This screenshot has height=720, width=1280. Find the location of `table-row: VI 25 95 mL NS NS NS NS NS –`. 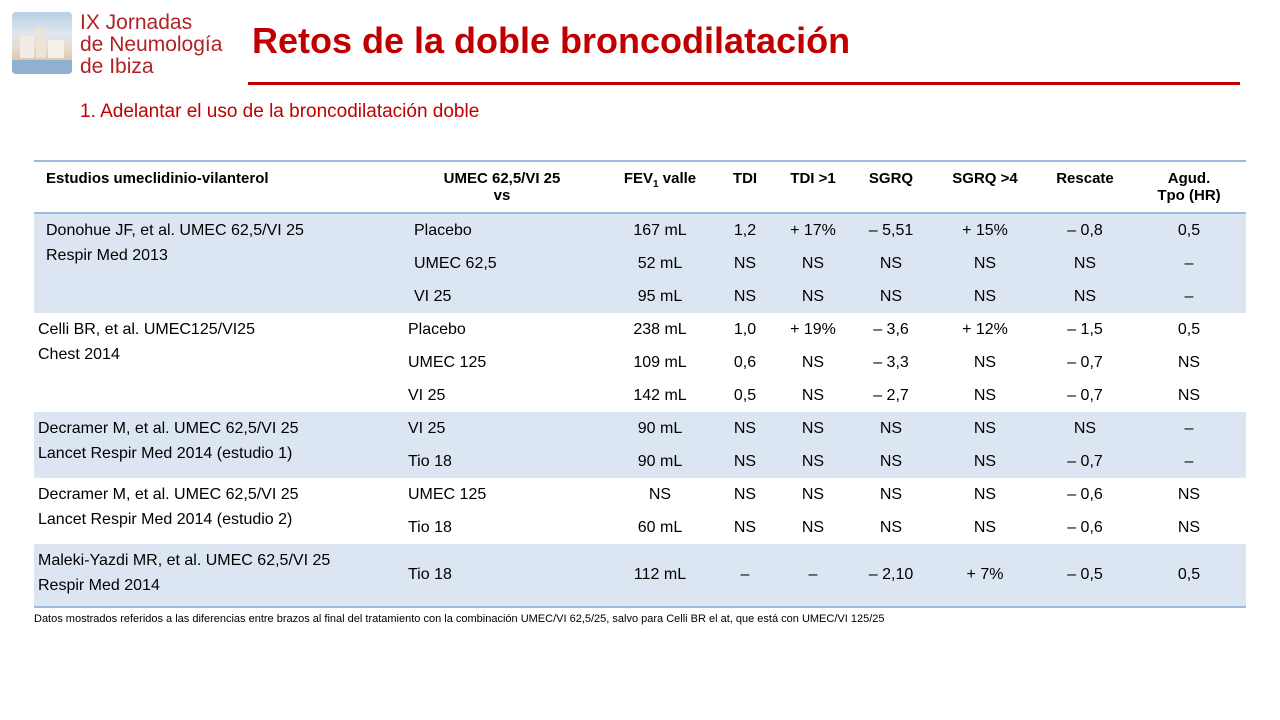

table-row: VI 25 95 mL NS NS NS NS NS – is located at coordinates (640, 296).